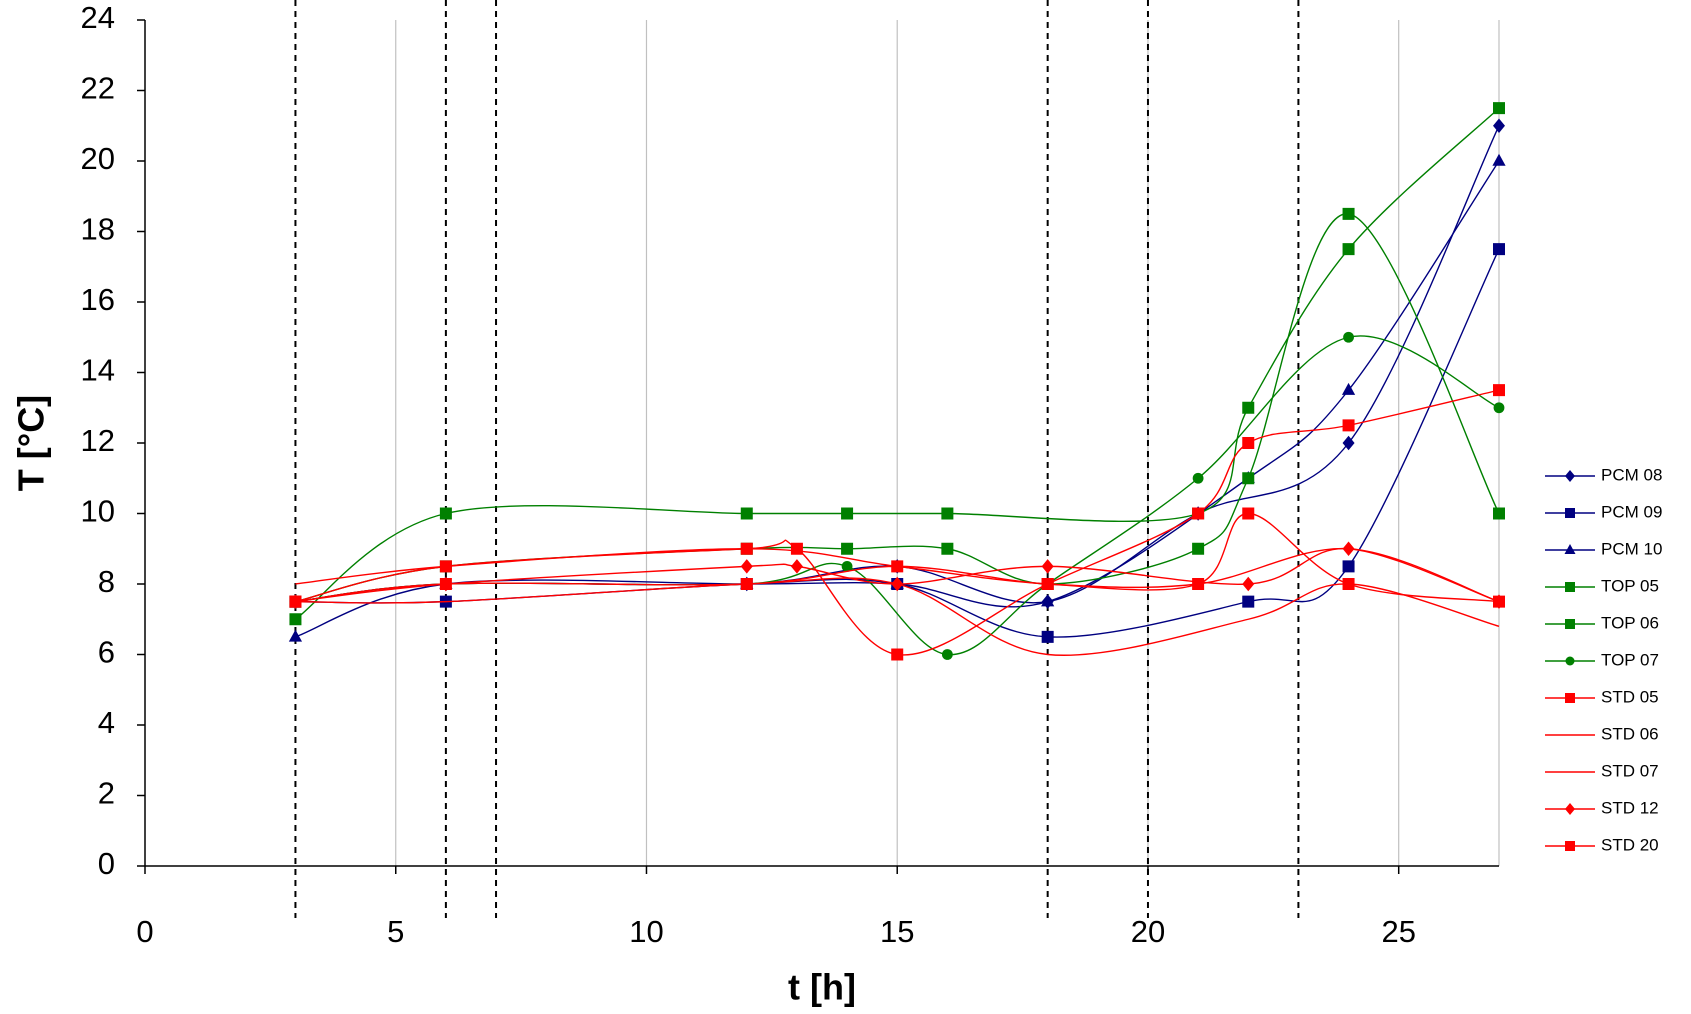 Image resolution: width=1691 pixels, height=1014 pixels. I want to click on x-tick-label: 20, so click(1148, 931).